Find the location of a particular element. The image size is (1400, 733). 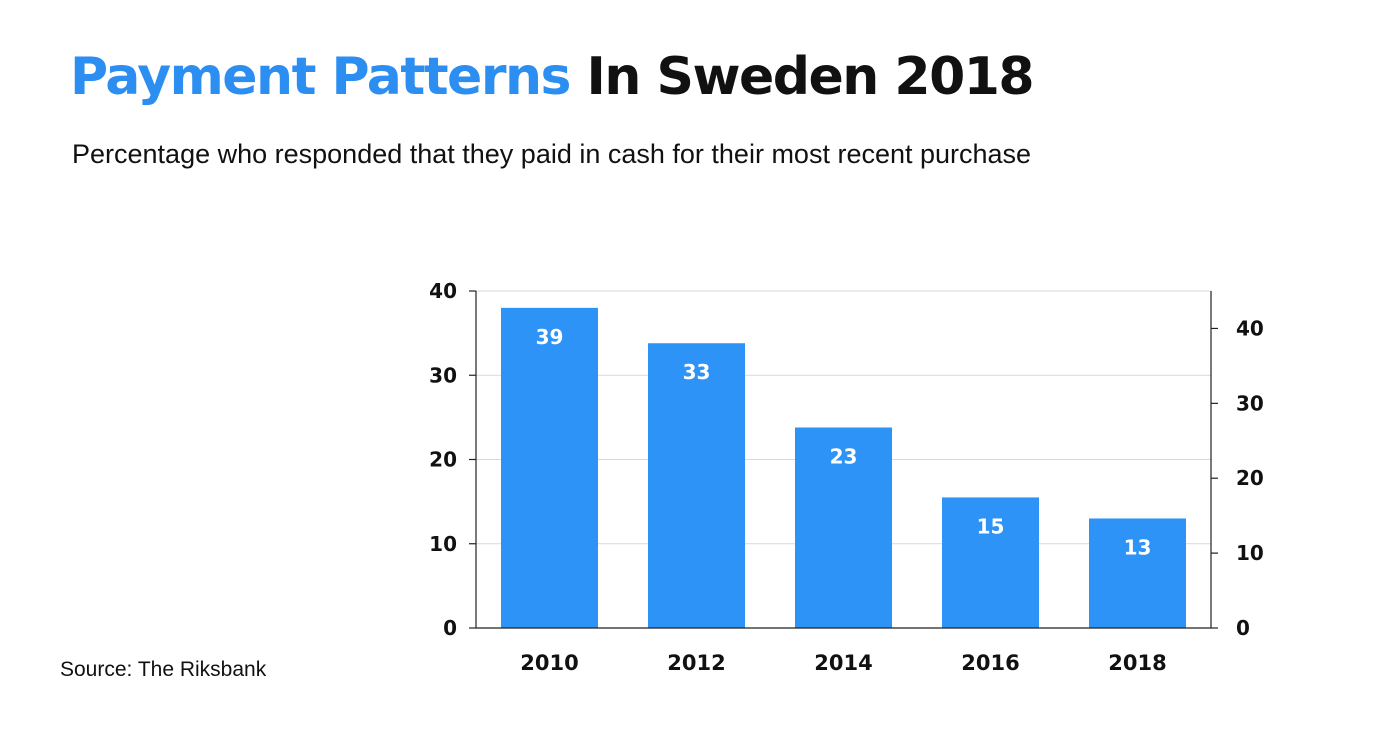

left-tick-label: 20 is located at coordinates (443, 460).